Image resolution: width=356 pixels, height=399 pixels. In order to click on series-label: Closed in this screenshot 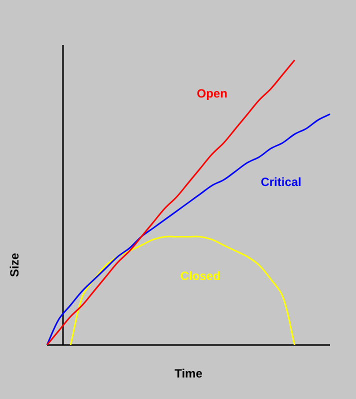, I will do `click(200, 275)`.